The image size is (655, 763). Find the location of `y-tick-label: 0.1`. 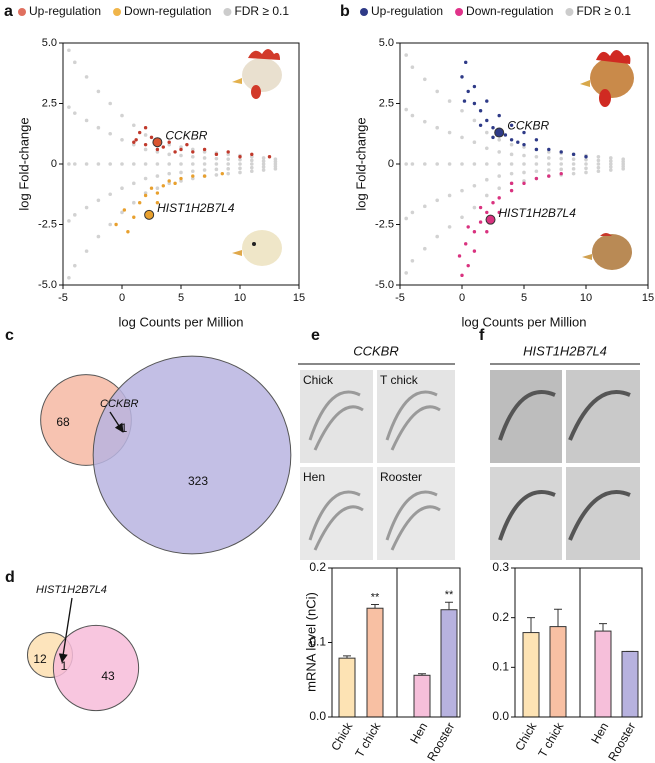

y-tick-label: 0.1 is located at coordinates (317, 642).